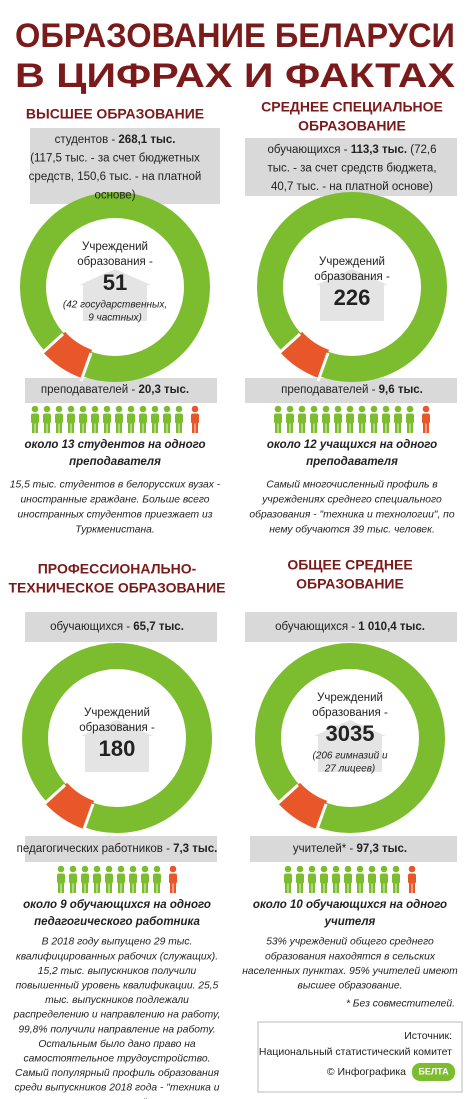  Describe the element at coordinates (115, 282) in the screenshot. I see `center-number: 51` at that location.